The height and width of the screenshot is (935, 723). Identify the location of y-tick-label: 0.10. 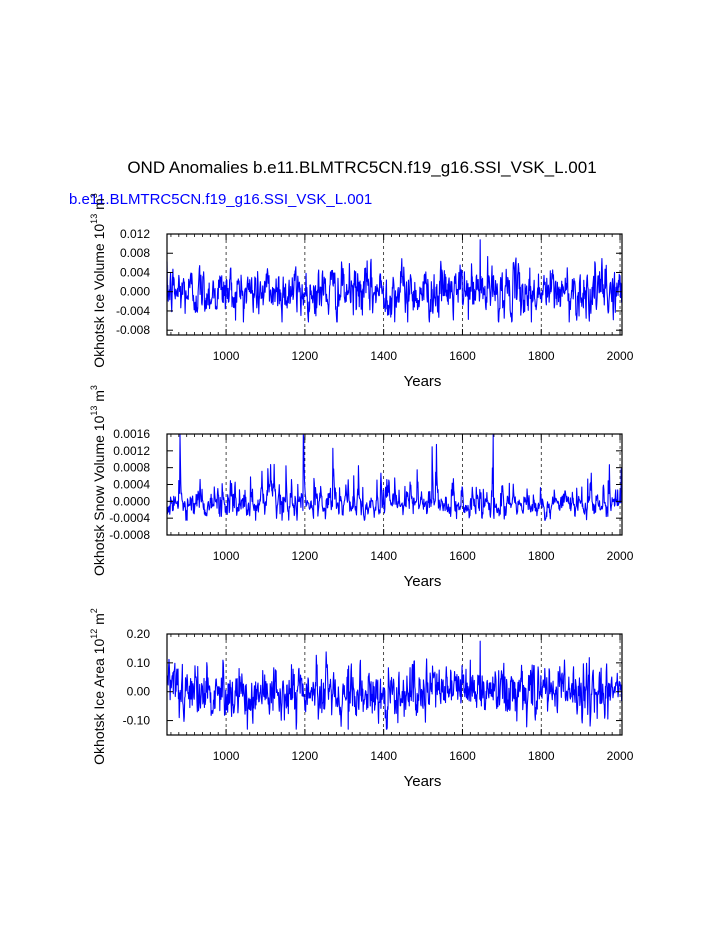
(139, 663).